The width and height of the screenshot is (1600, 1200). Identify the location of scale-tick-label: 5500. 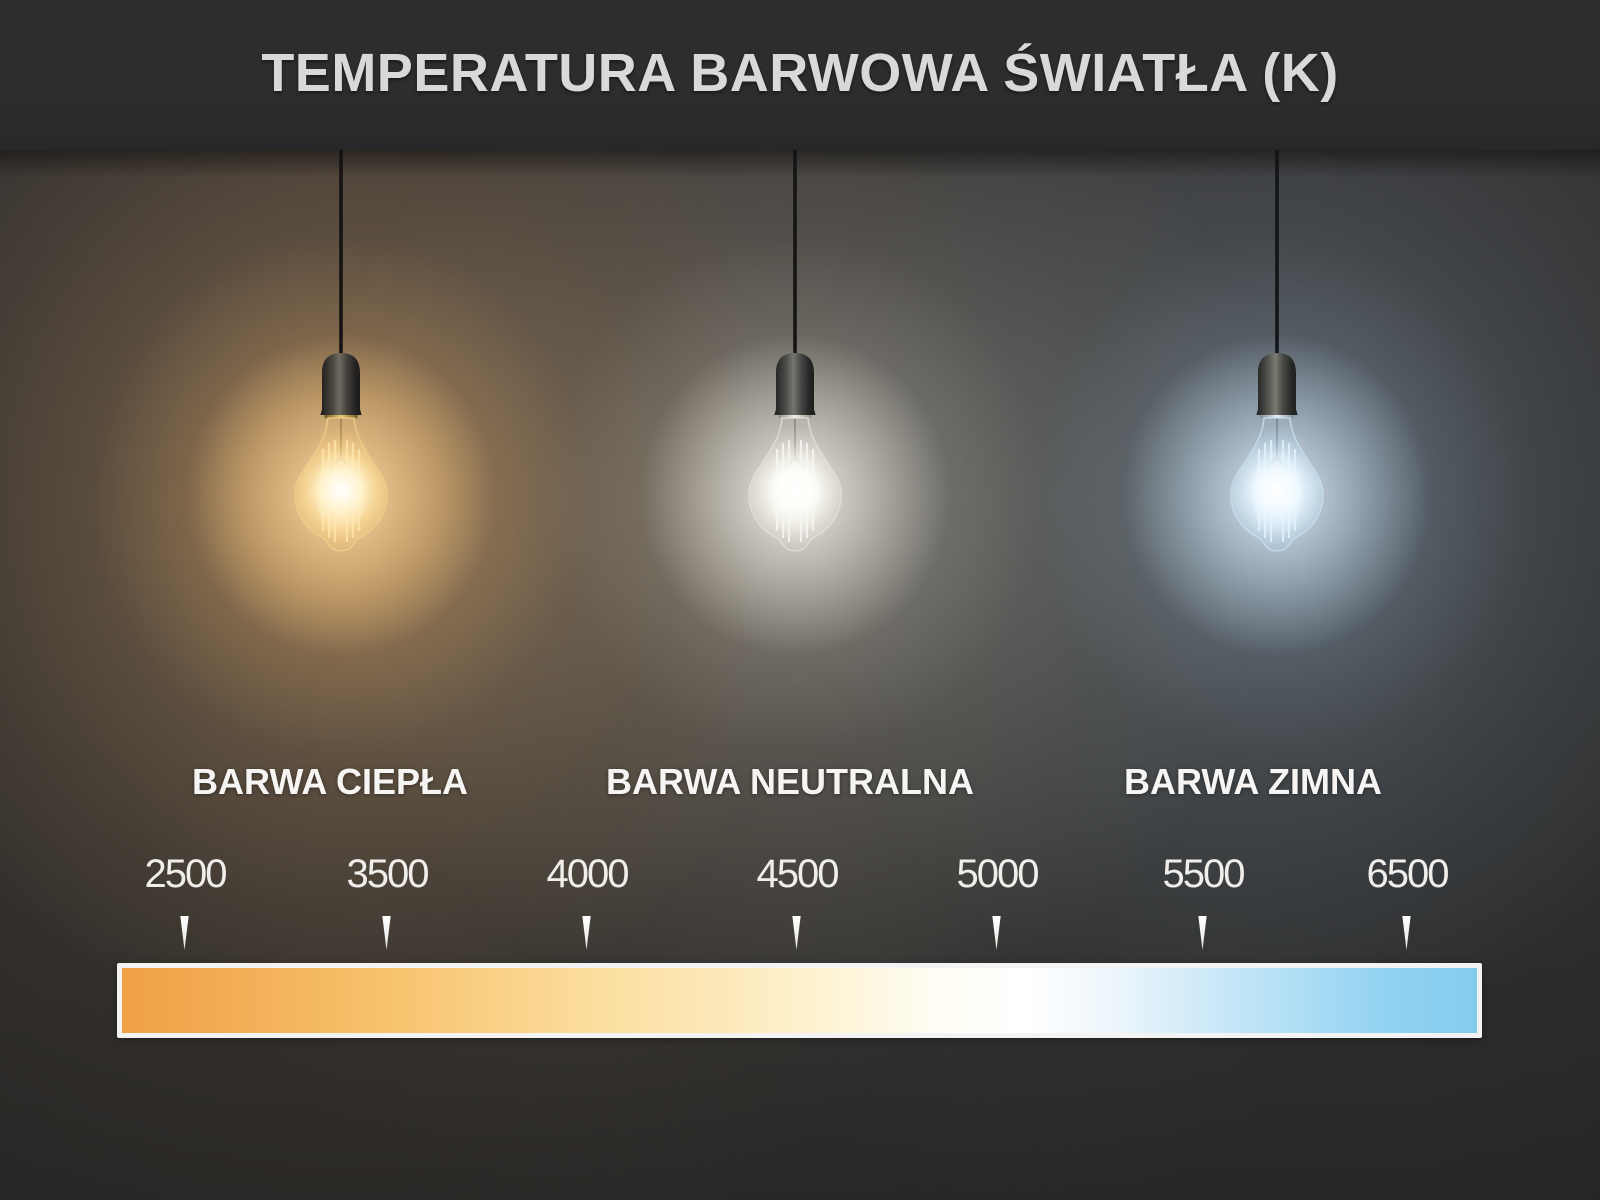
(1204, 874).